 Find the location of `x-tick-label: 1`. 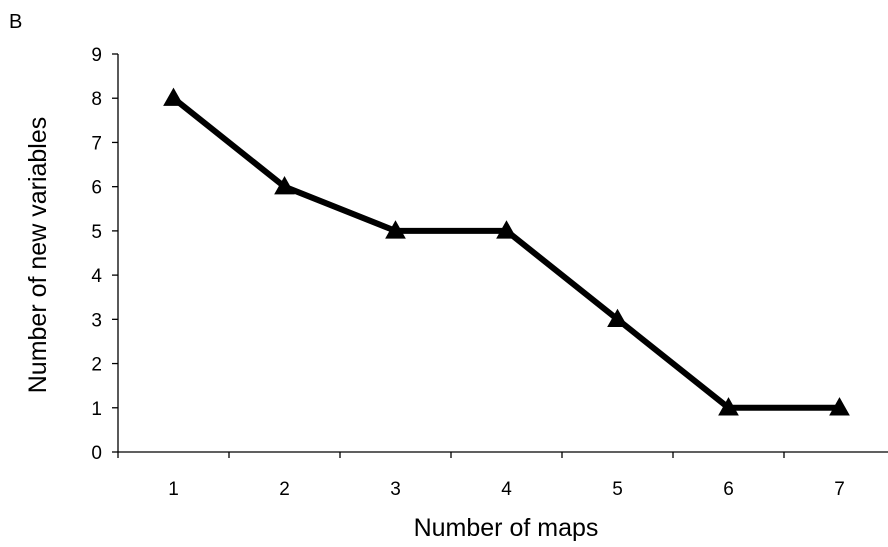

x-tick-label: 1 is located at coordinates (173, 489).